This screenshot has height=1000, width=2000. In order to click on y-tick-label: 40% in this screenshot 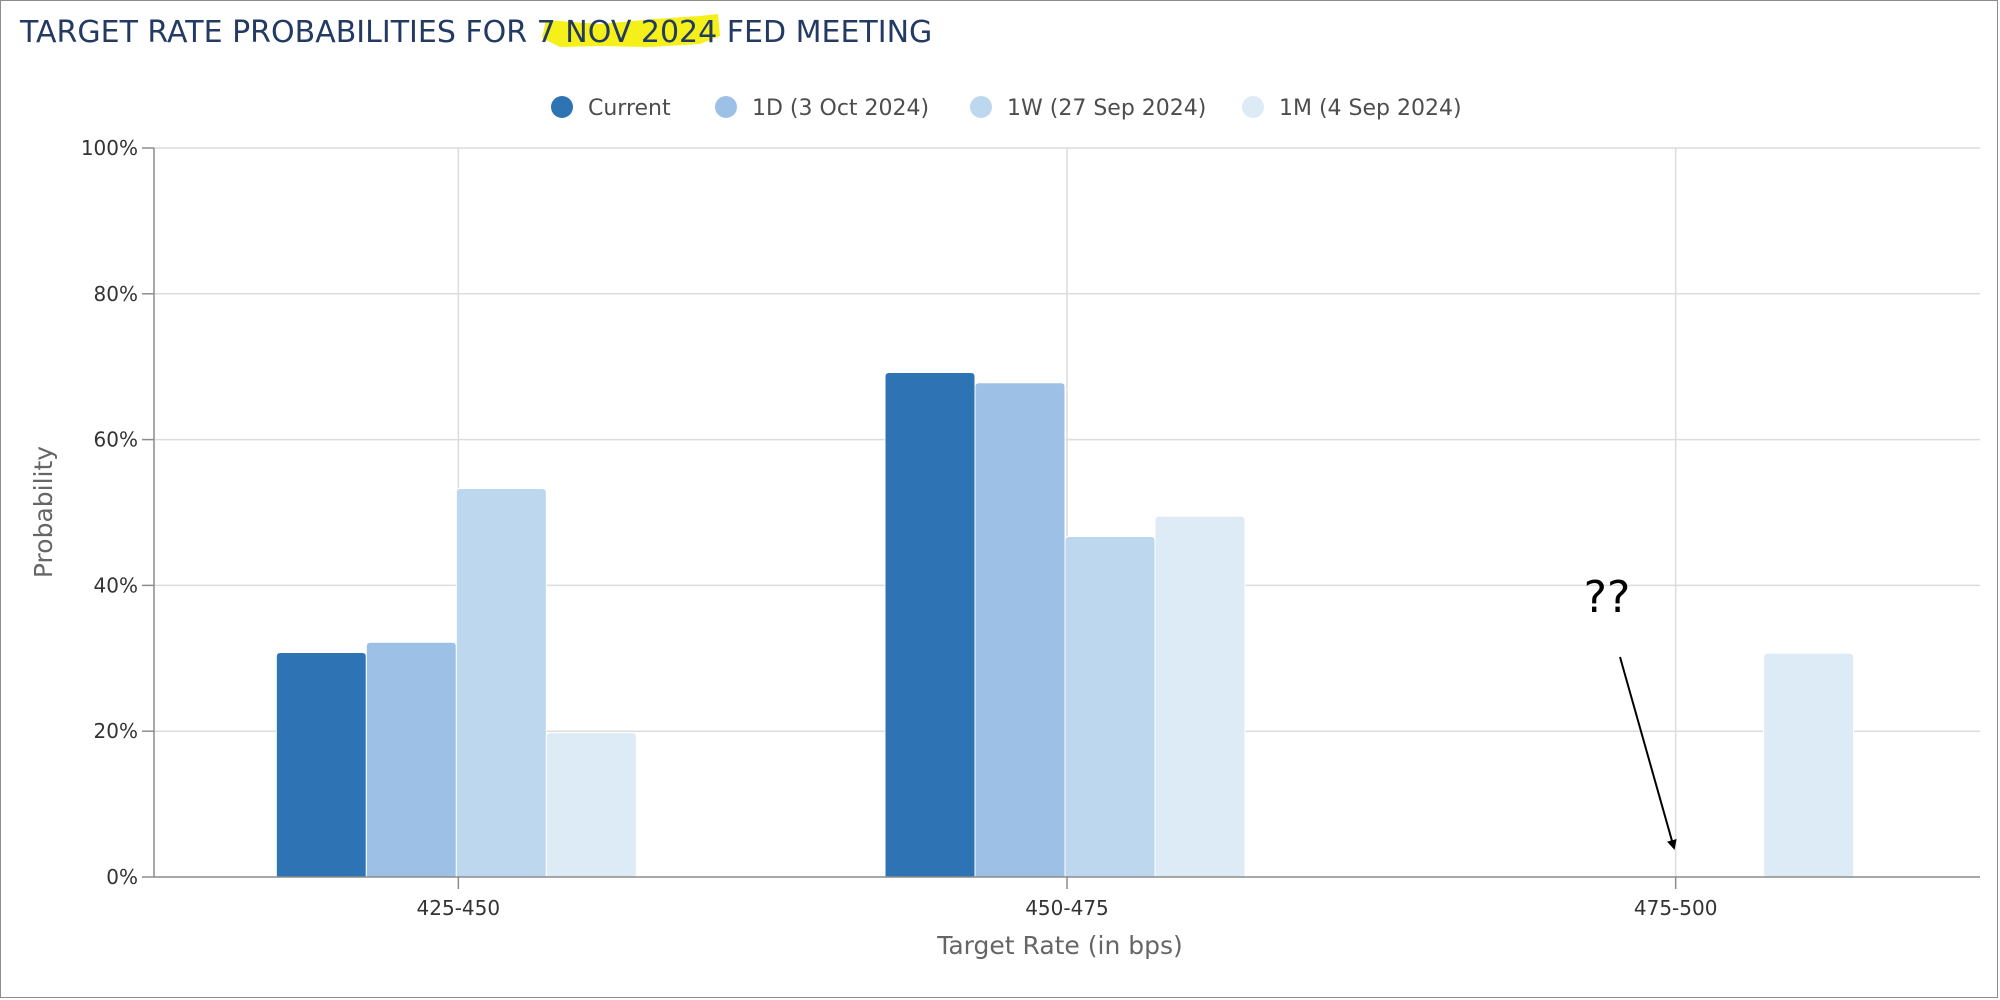, I will do `click(116, 585)`.